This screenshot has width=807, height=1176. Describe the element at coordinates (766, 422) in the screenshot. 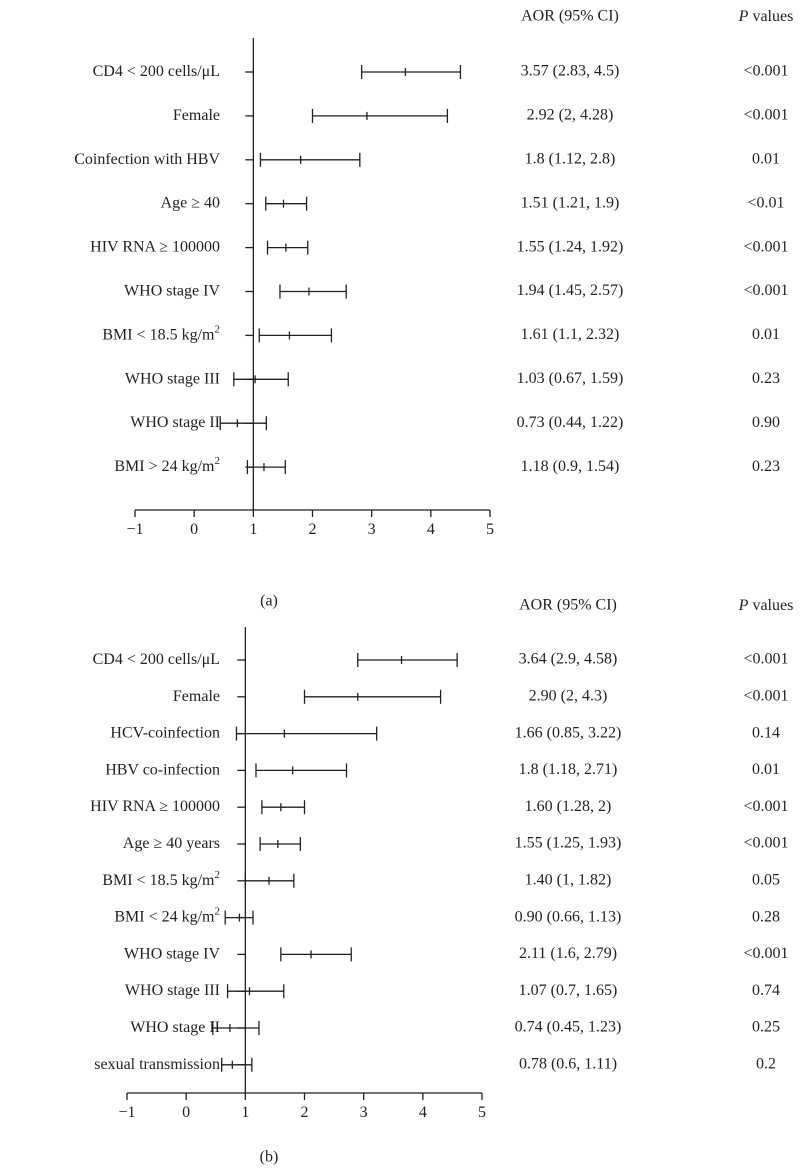

I see `row-p-value: 0.90` at that location.